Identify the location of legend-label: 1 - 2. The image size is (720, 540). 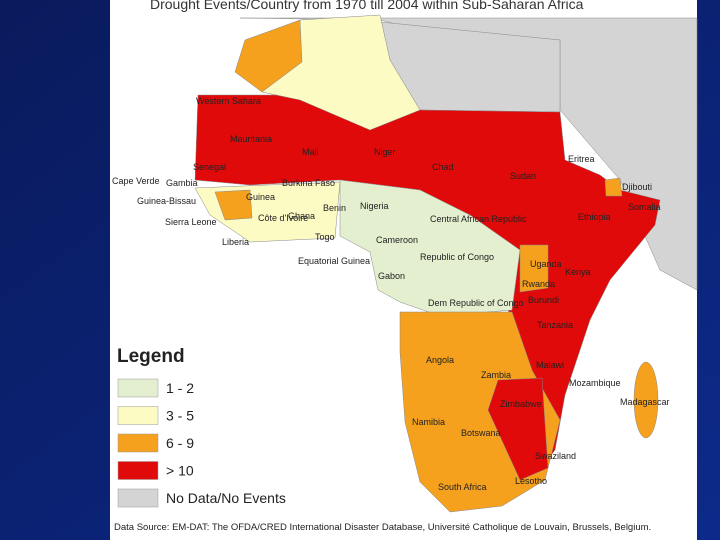
(180, 388).